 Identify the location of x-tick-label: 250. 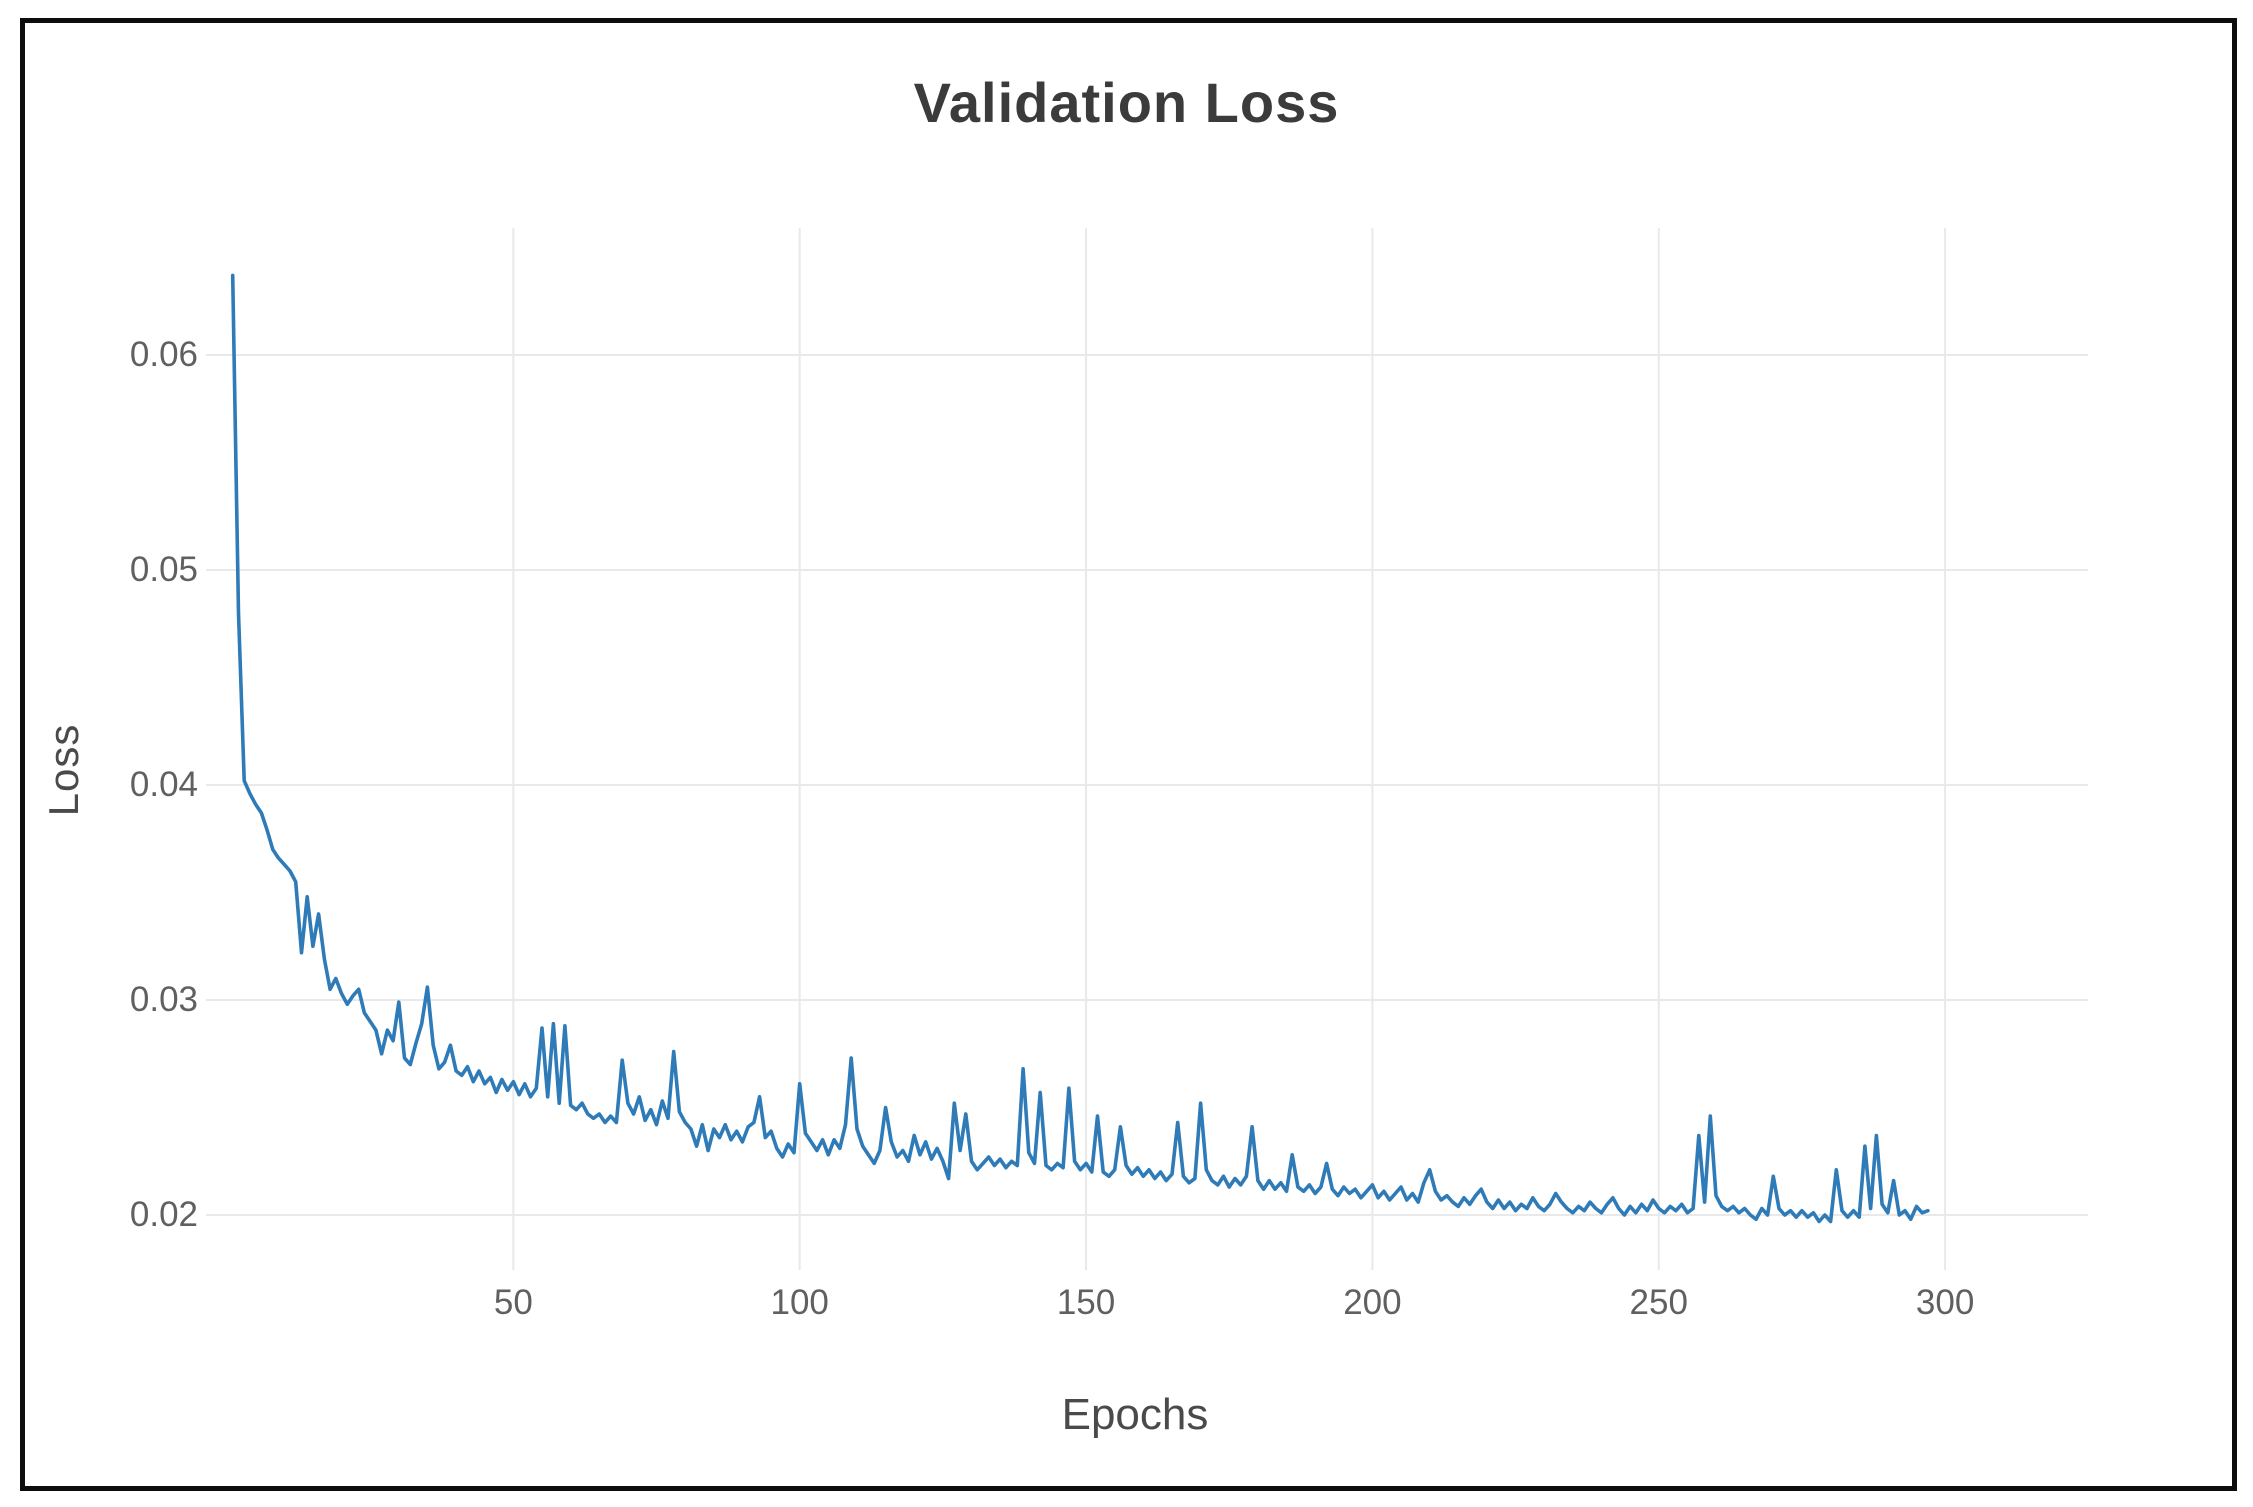
(1658, 1302).